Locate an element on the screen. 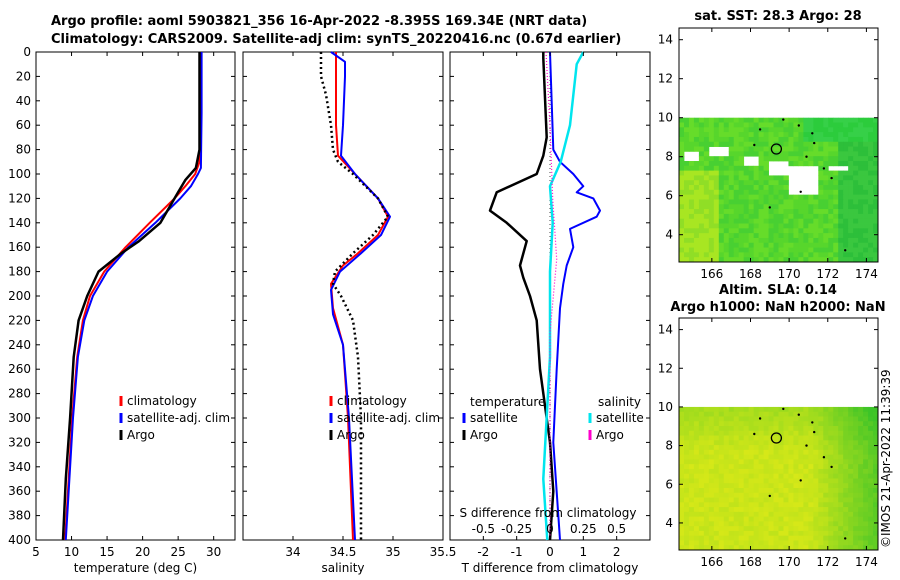 The image size is (900, 580). temp-legend-label-0: climatology is located at coordinates (162, 401).